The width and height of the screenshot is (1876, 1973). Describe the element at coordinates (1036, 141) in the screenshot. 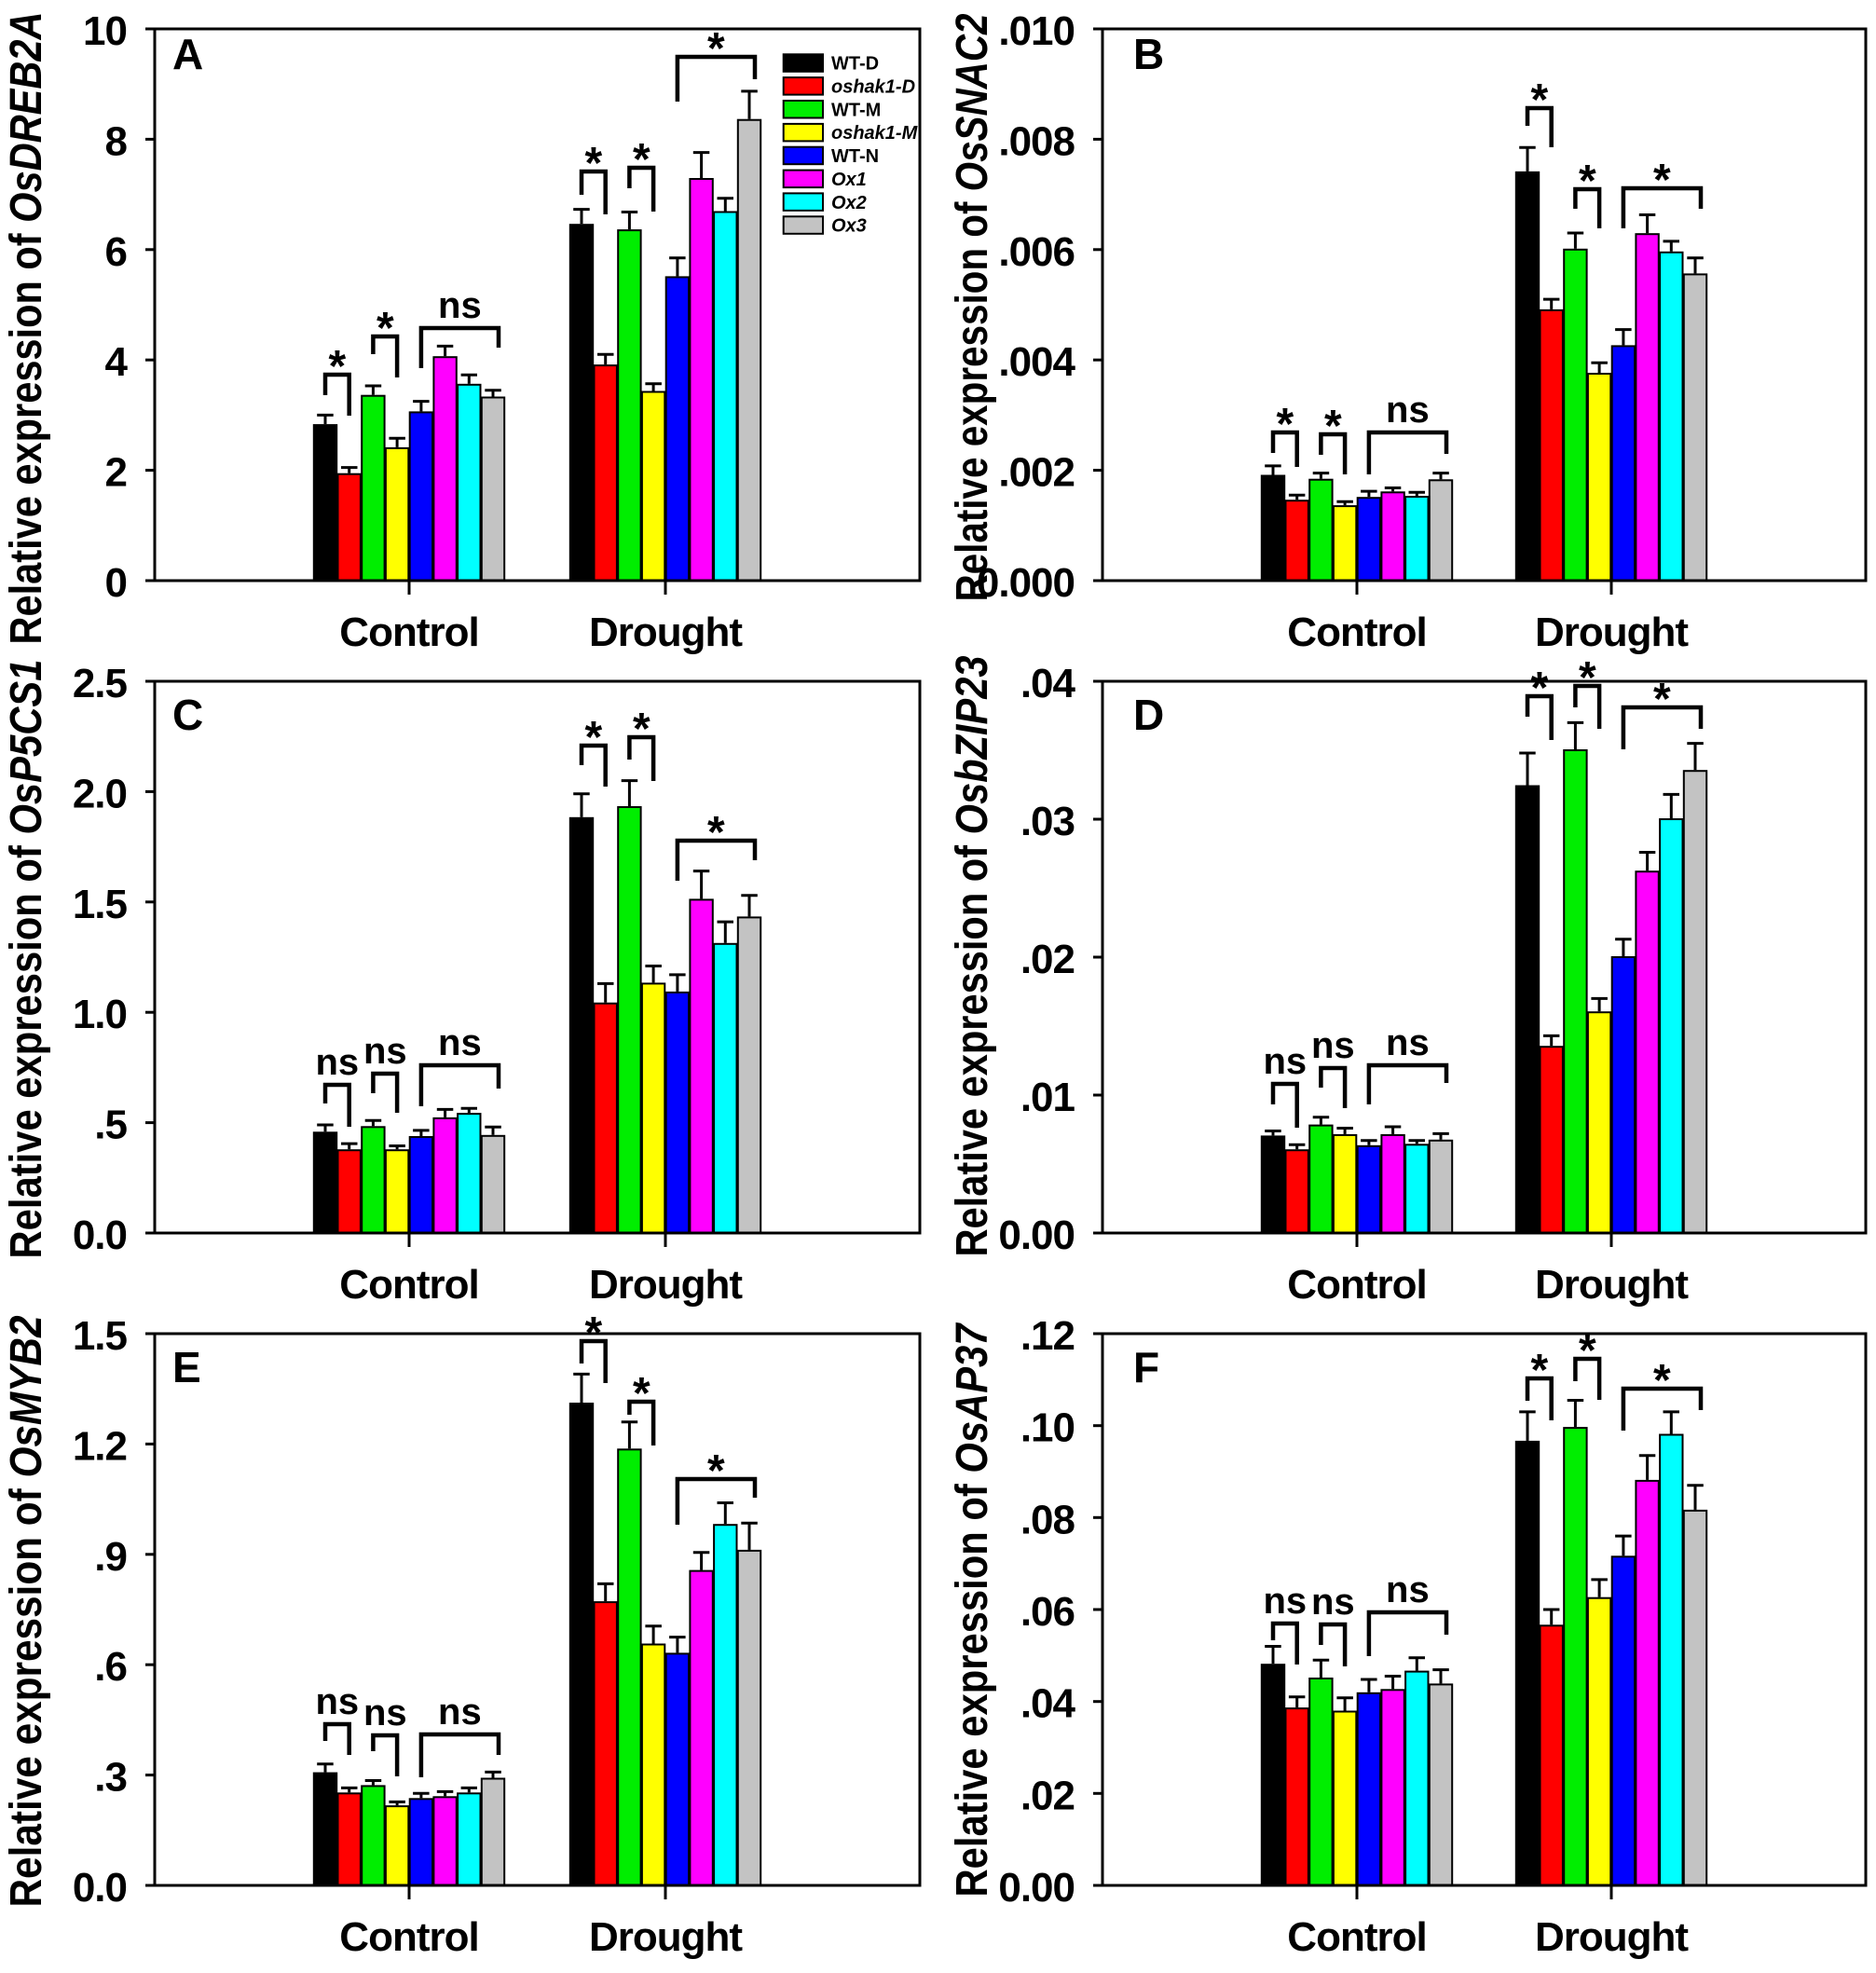

I see `svg-text: .008` at that location.